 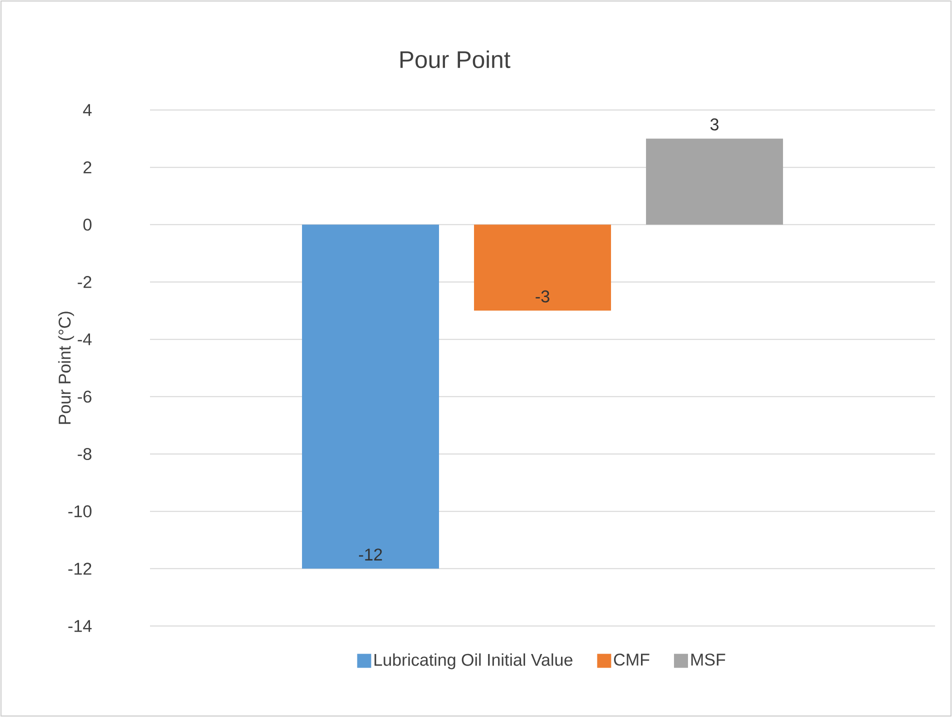 What do you see at coordinates (632, 660) in the screenshot?
I see `legend-label: CMF` at bounding box center [632, 660].